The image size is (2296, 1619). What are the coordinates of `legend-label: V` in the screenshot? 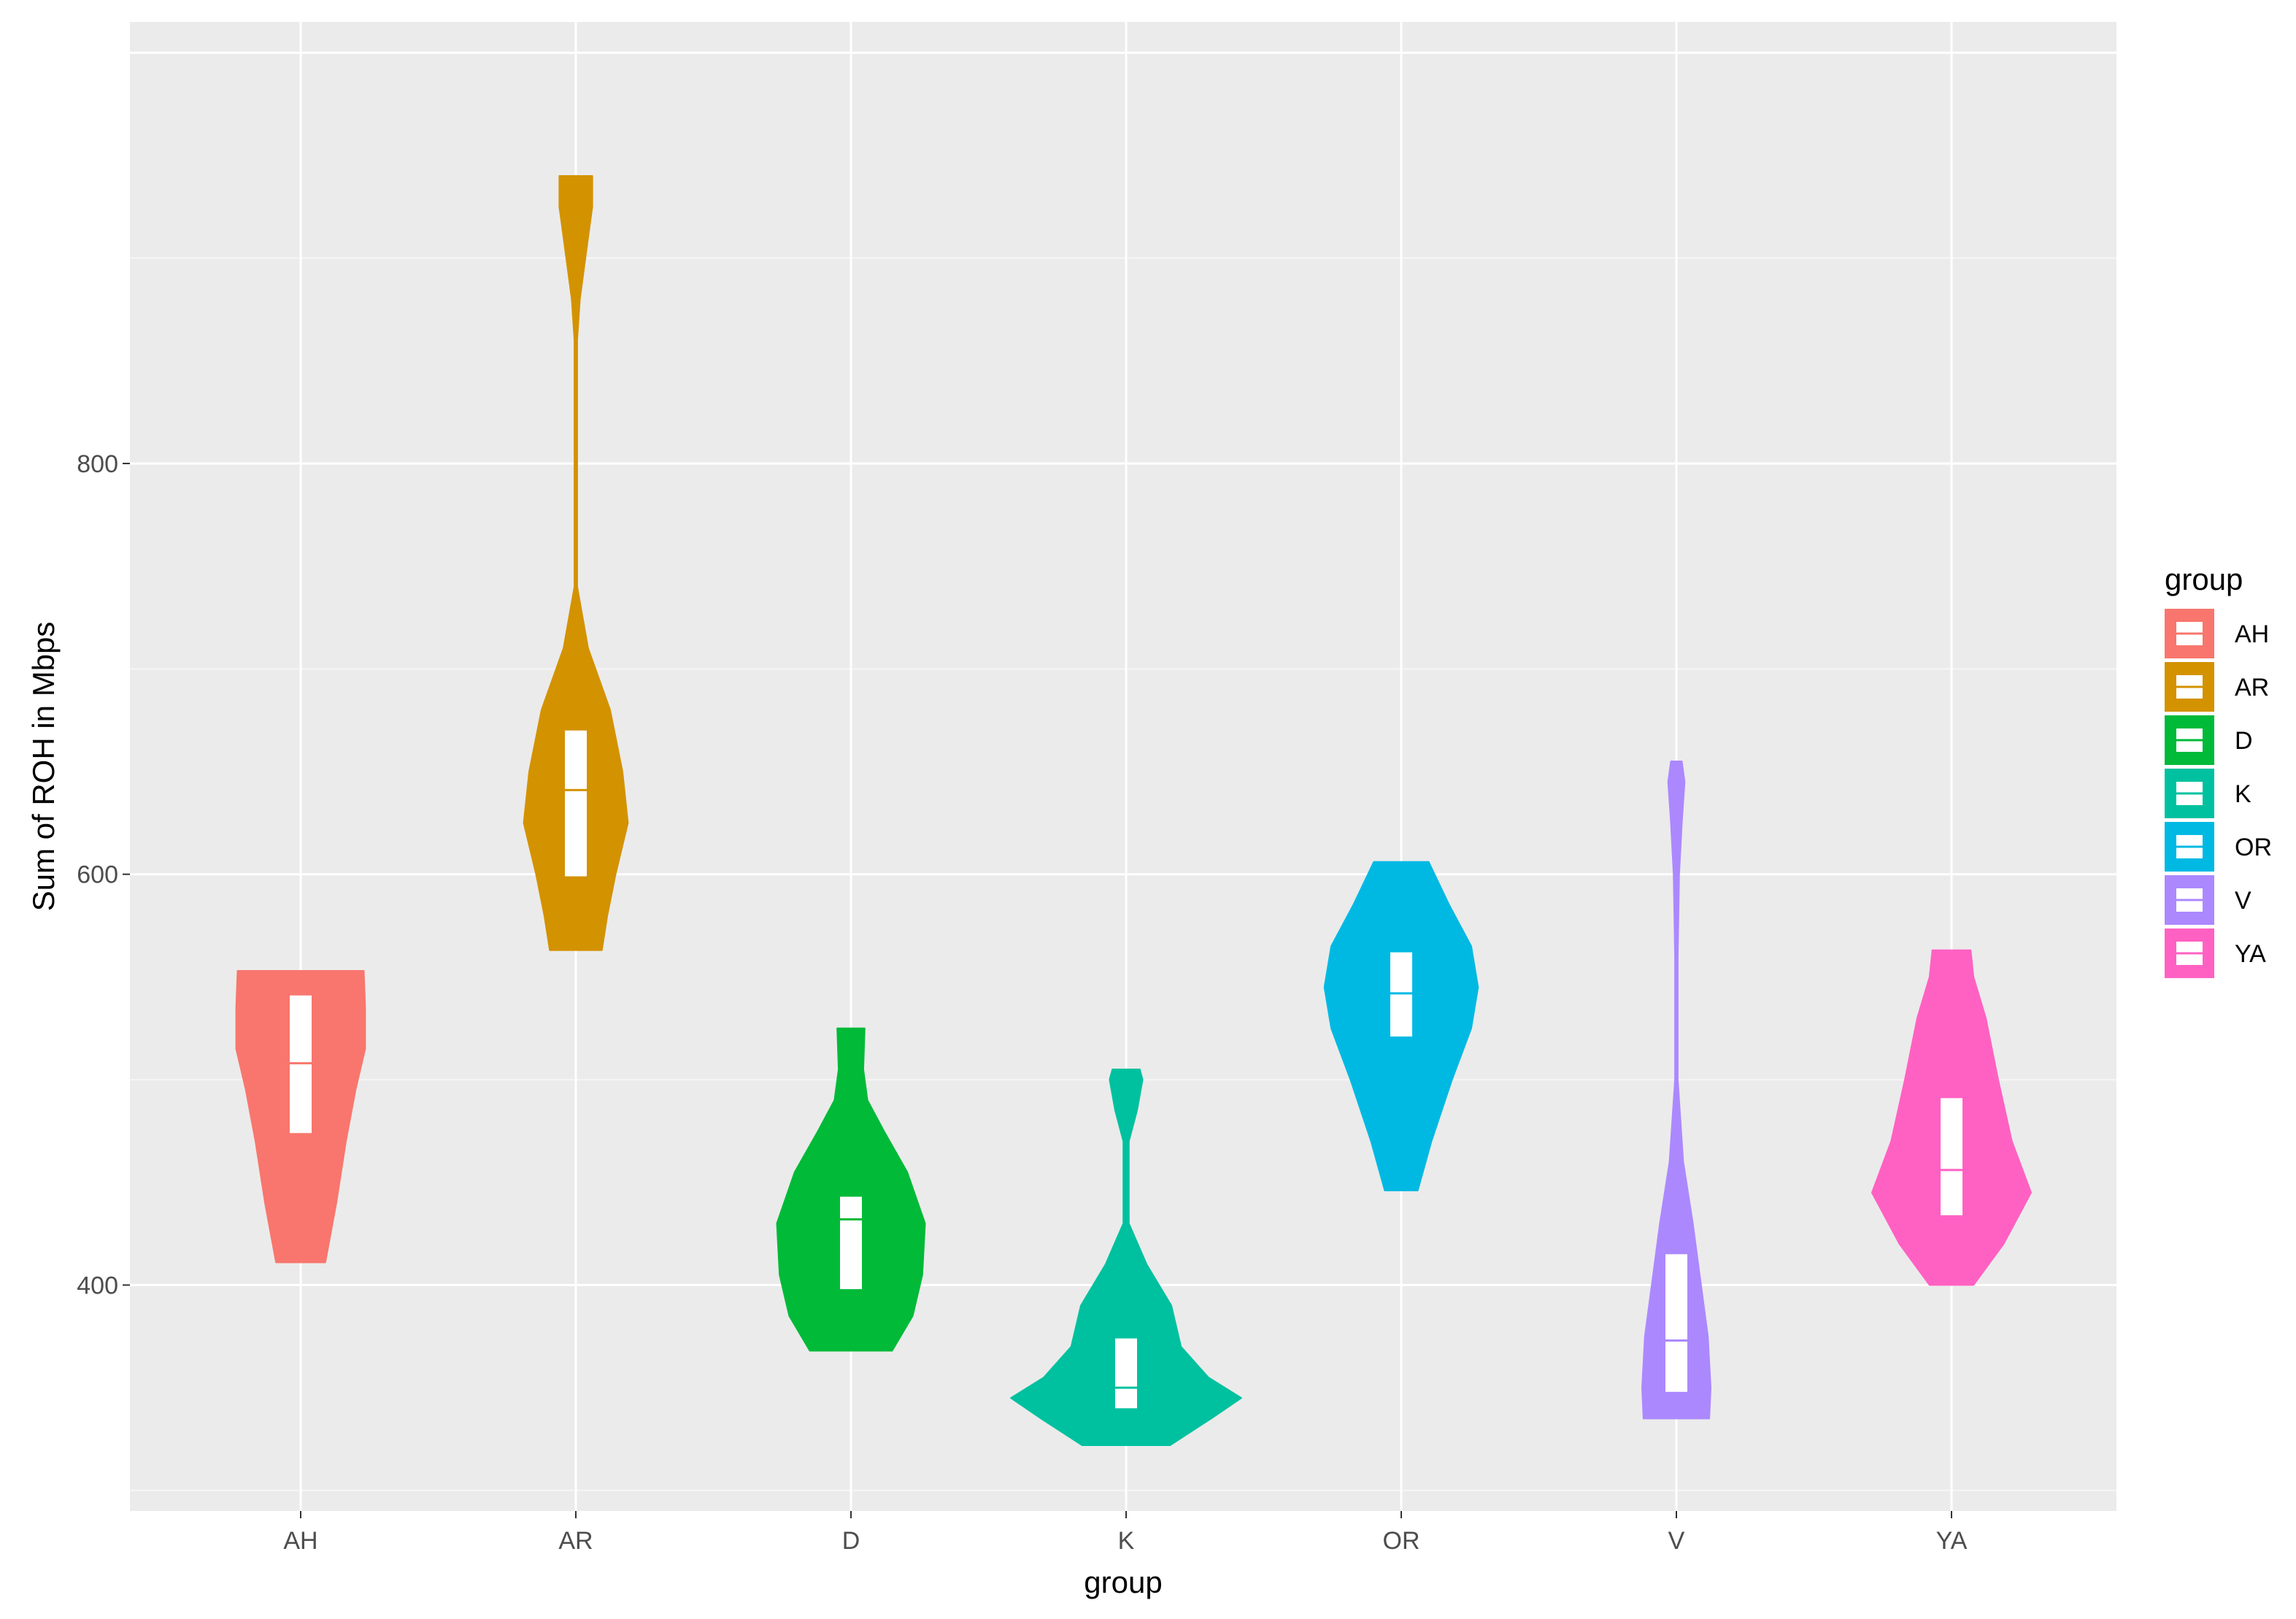 It's located at (2243, 901).